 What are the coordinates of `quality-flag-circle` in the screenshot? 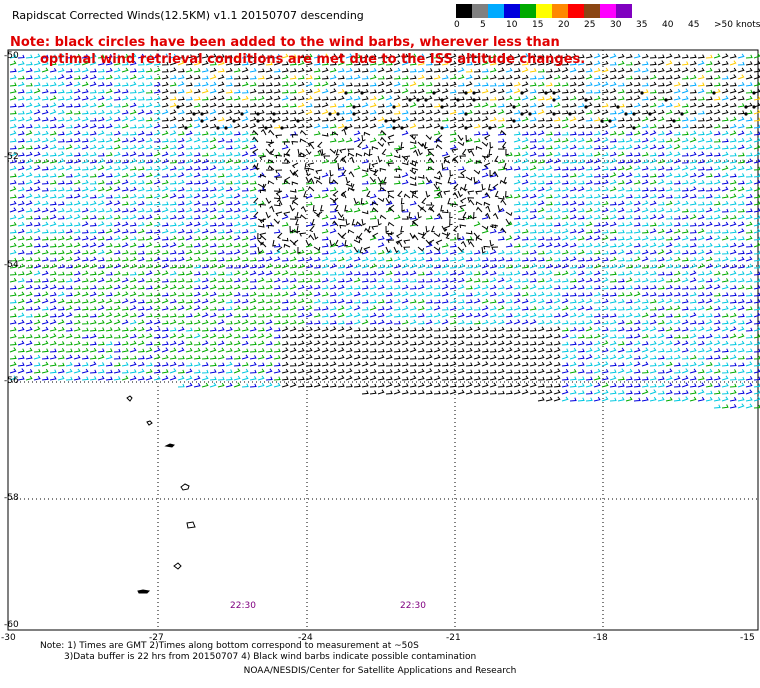 It's located at (186, 128).